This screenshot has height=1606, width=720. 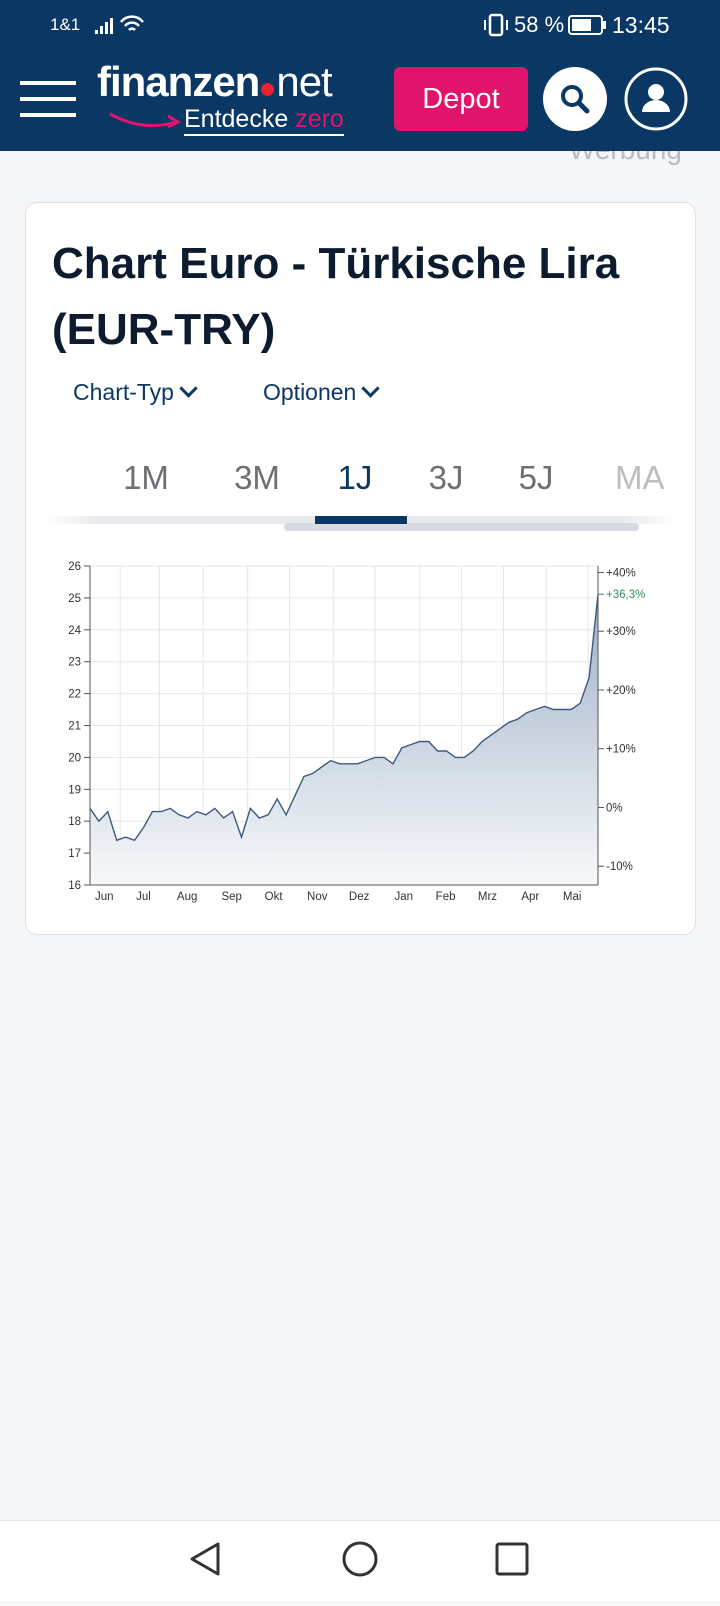 I want to click on x-tick-label: Apr, so click(x=530, y=897).